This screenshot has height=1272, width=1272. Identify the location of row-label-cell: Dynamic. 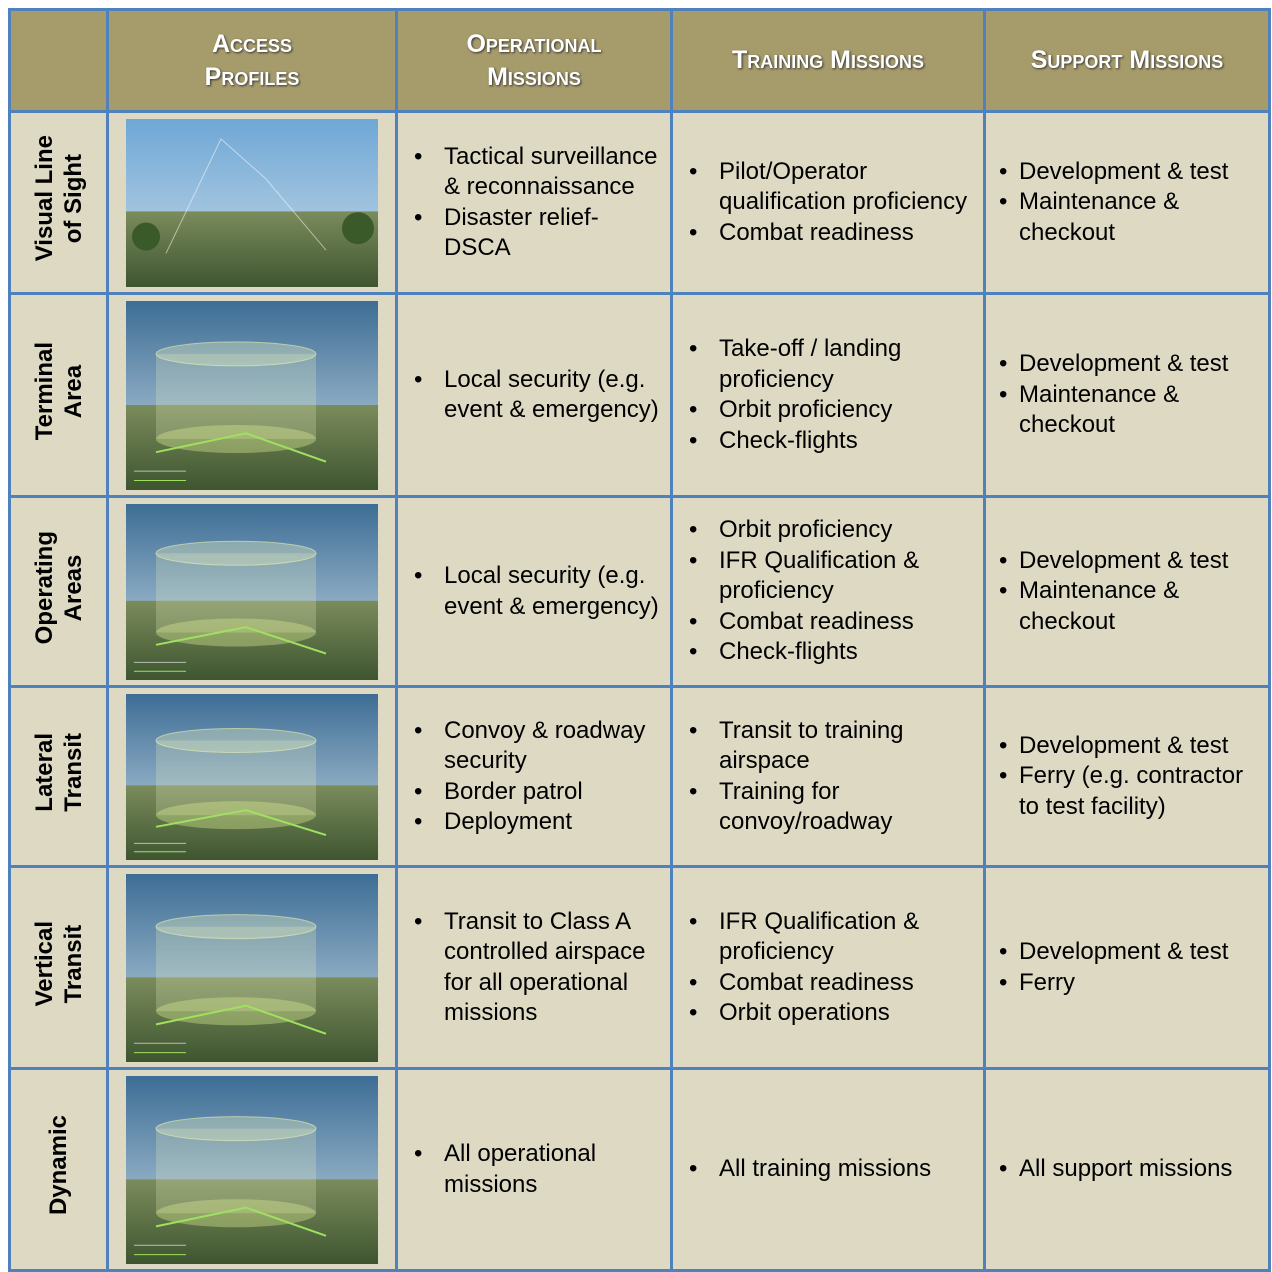
(58, 1169).